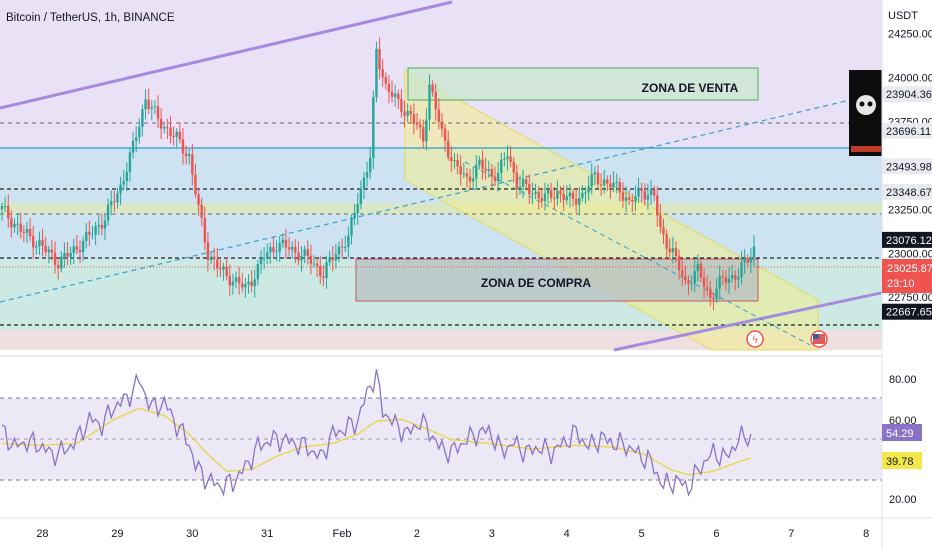 Image resolution: width=932 pixels, height=550 pixels. What do you see at coordinates (267, 534) in the screenshot?
I see `x-tick-label: 31` at bounding box center [267, 534].